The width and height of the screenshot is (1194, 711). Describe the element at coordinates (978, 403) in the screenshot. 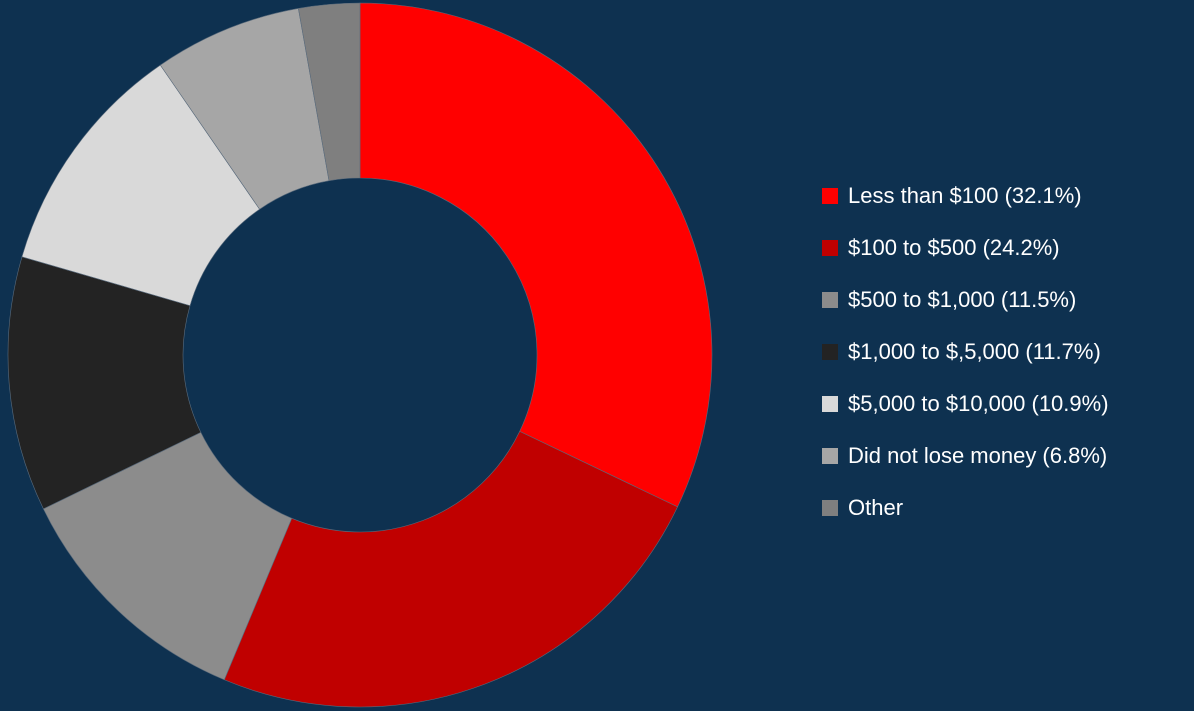

I see `legend-label: $5,000 to $10,000 (10.9%)` at that location.